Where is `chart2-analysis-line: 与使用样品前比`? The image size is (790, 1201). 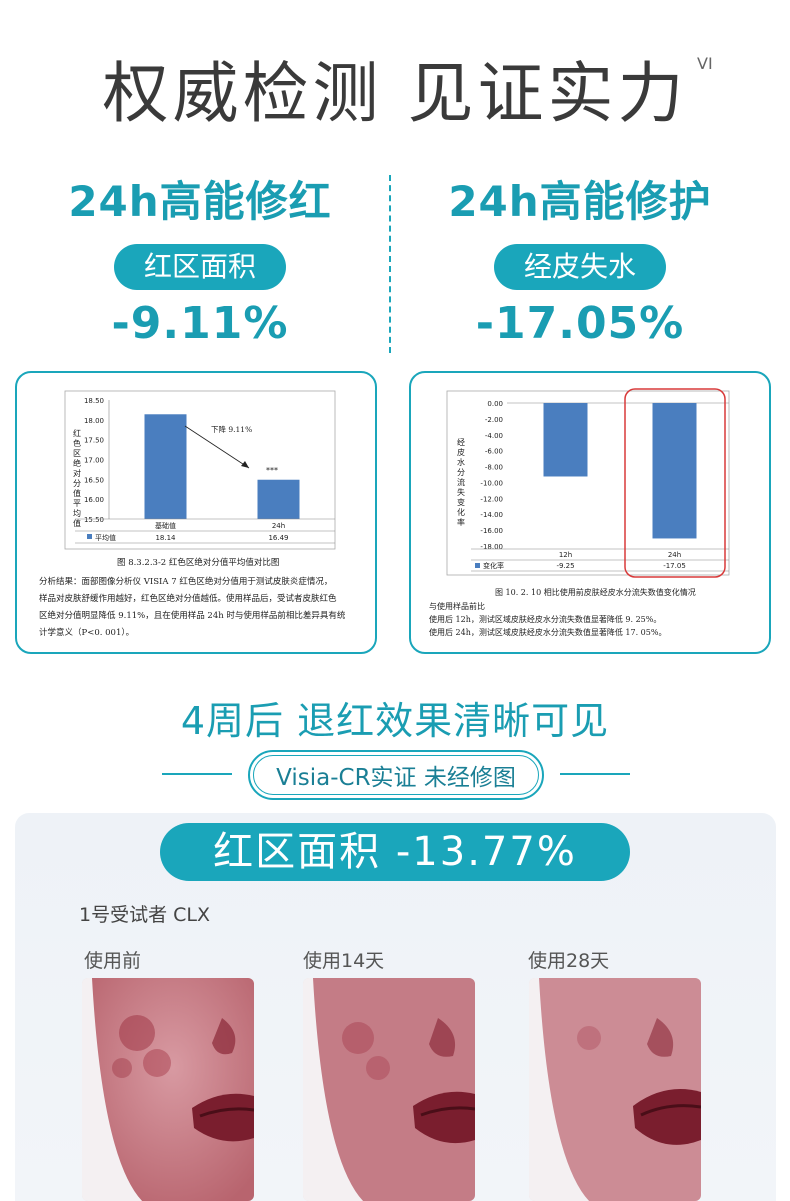 chart2-analysis-line: 与使用样品前比 is located at coordinates (457, 606).